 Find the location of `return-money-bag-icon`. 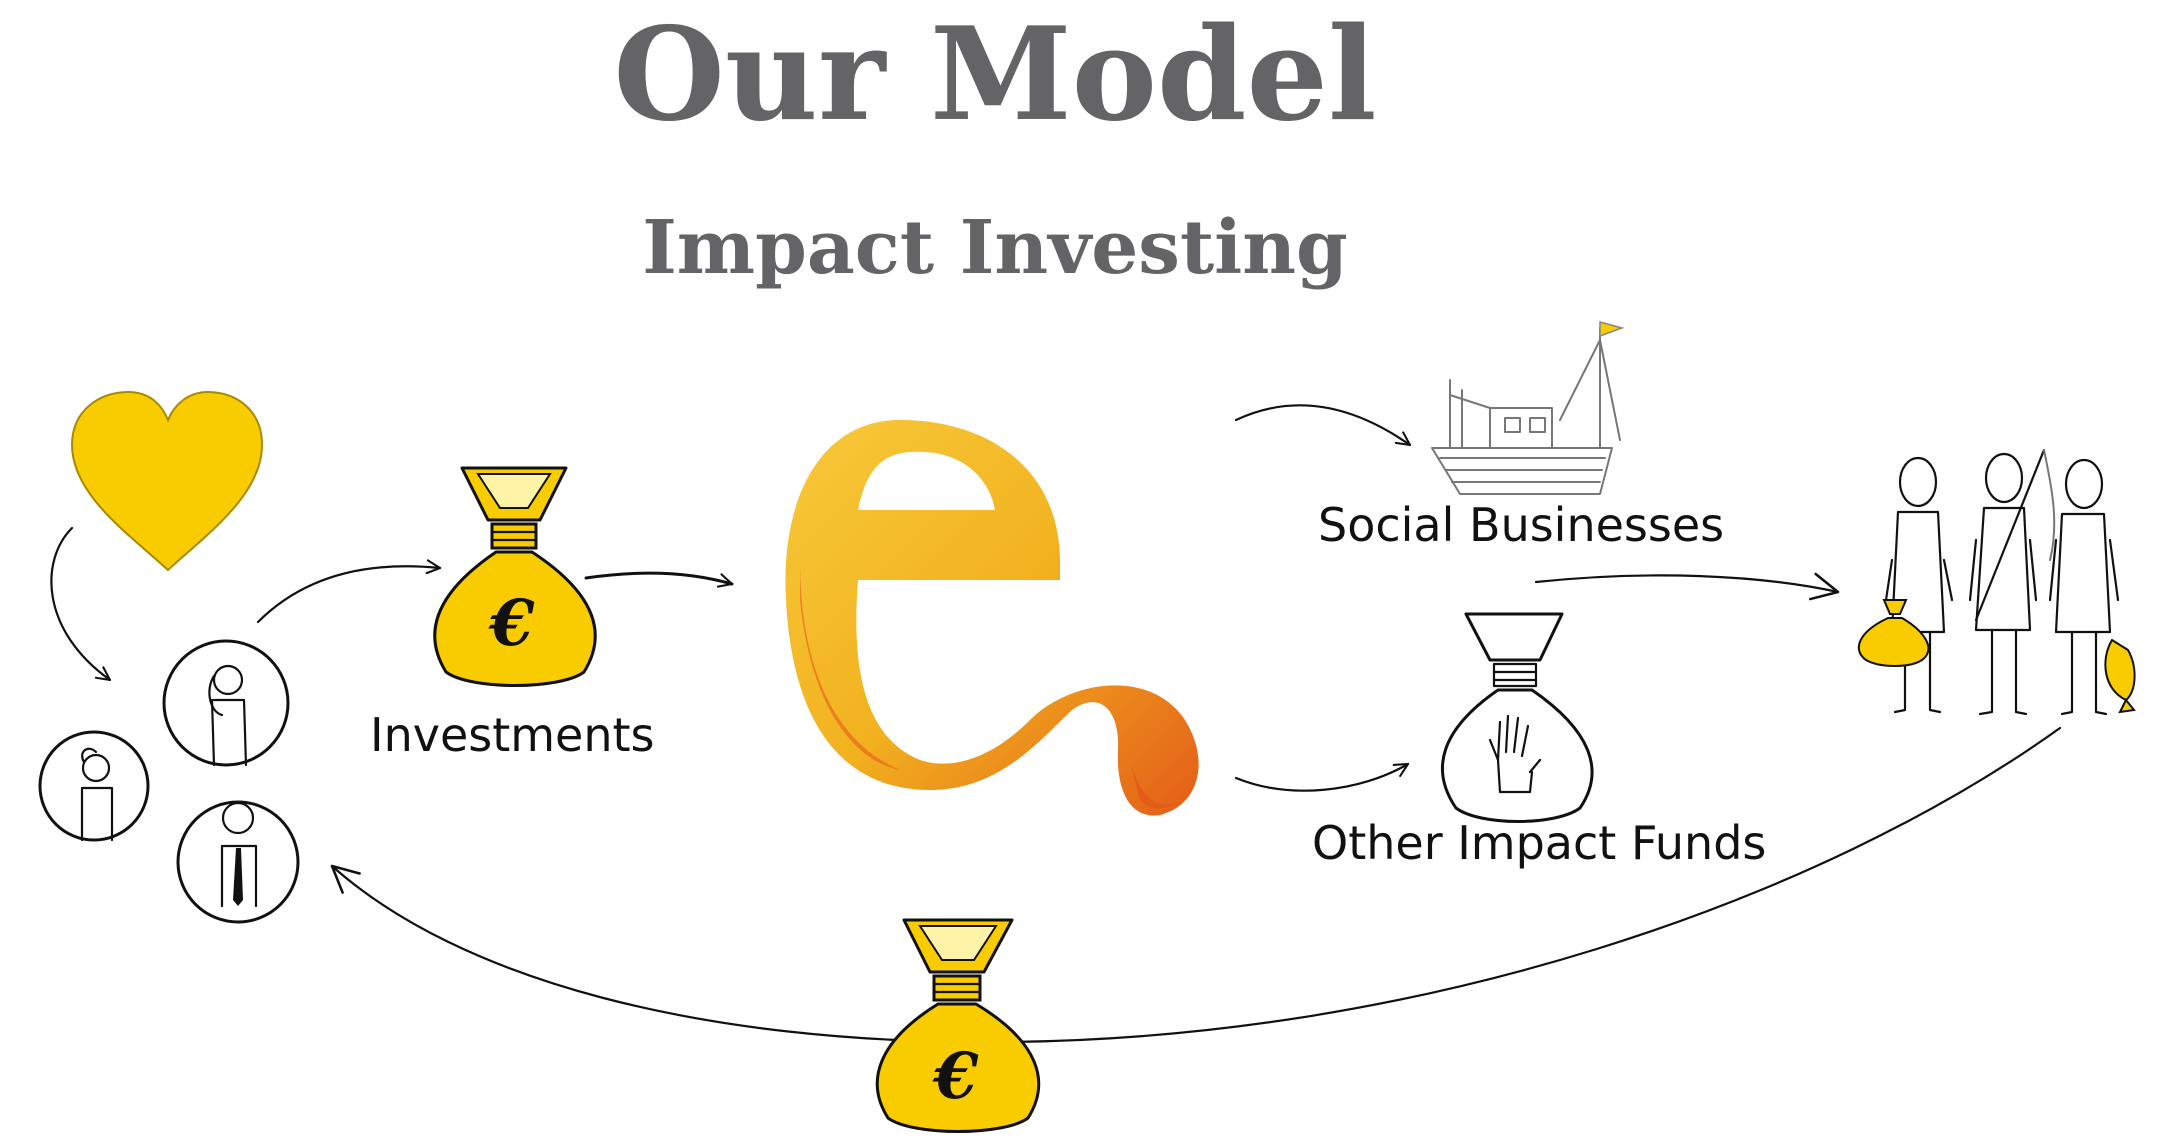

return-money-bag-icon is located at coordinates (958, 1025).